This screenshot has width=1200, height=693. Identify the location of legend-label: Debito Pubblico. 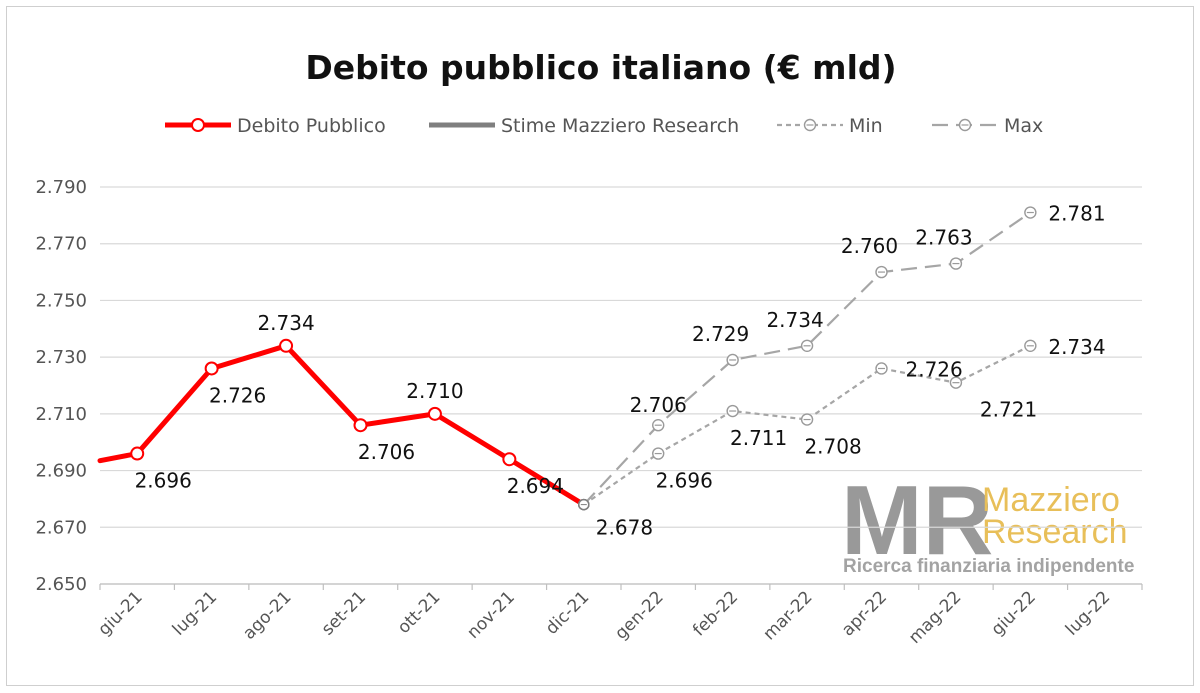
(311, 126).